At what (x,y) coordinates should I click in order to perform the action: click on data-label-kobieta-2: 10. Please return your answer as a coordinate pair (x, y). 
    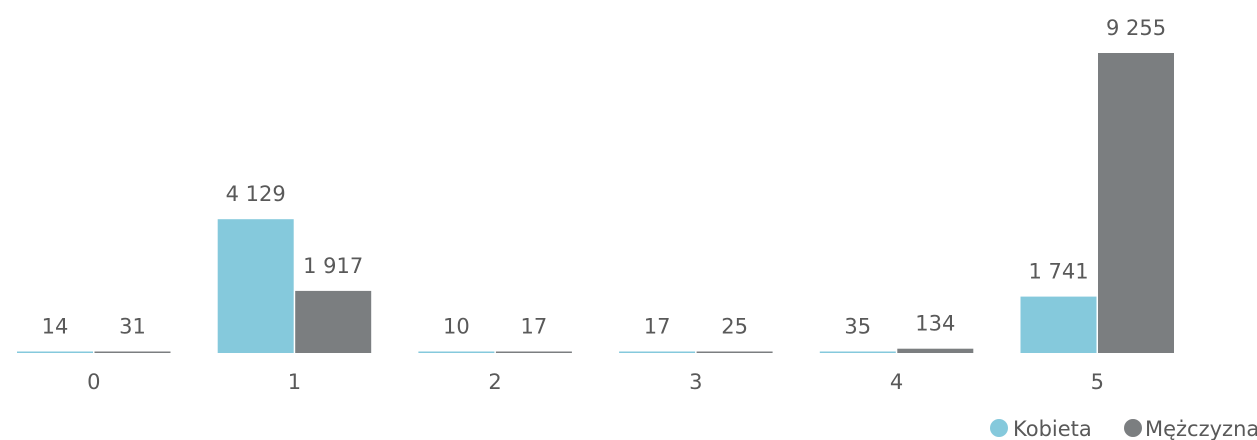
    Looking at the image, I should click on (456, 327).